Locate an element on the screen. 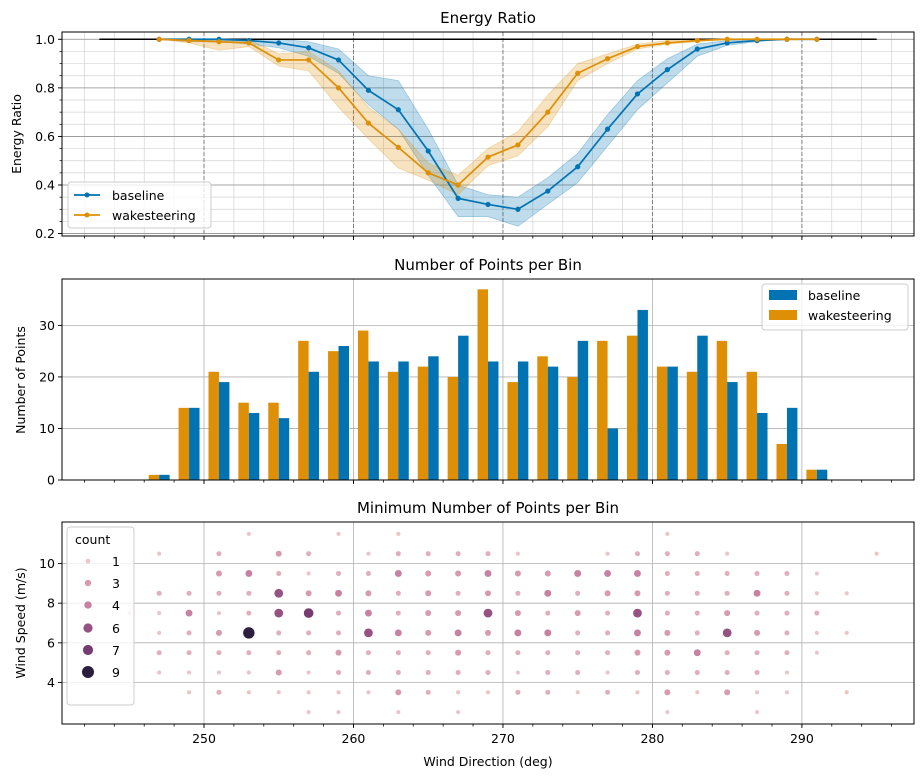  wakesteering-confidence-band is located at coordinates (488, 117).